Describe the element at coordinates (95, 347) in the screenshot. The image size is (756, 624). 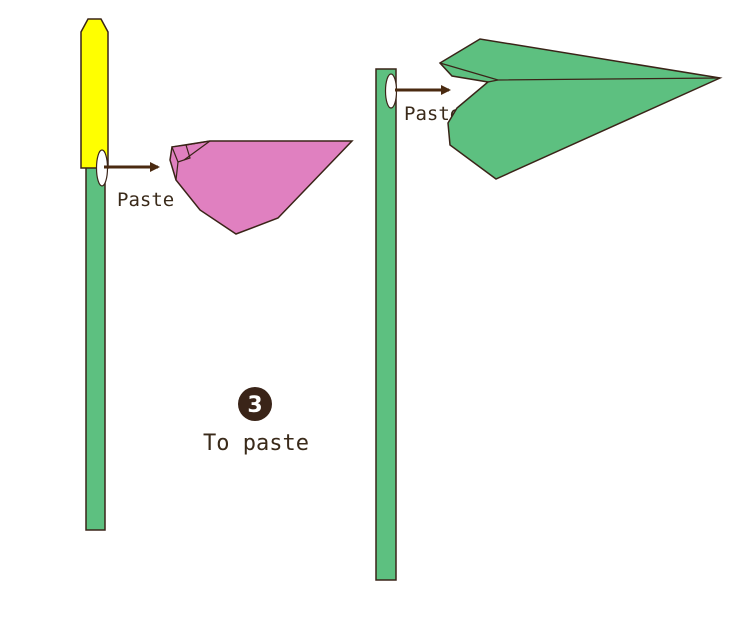
I see `left-stem` at that location.